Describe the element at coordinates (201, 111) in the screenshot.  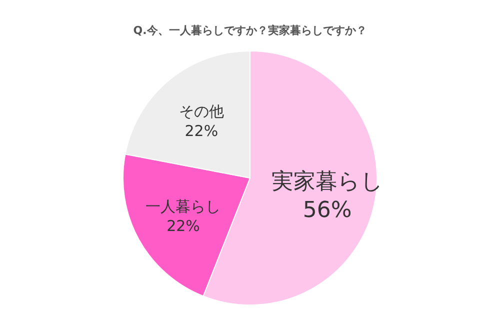
I see `slice-label: その他` at that location.